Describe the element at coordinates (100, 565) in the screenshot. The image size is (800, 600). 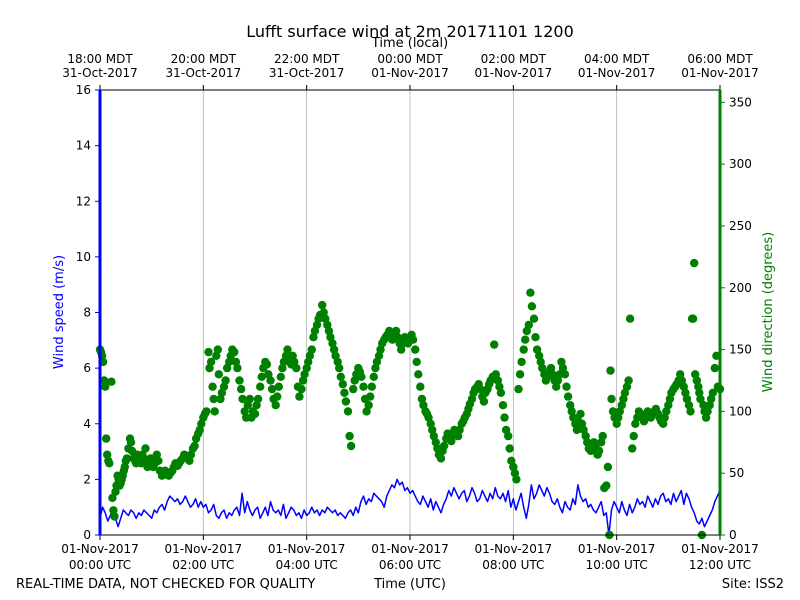
I see `bottom-tick-time: 00:00 UTC` at that location.